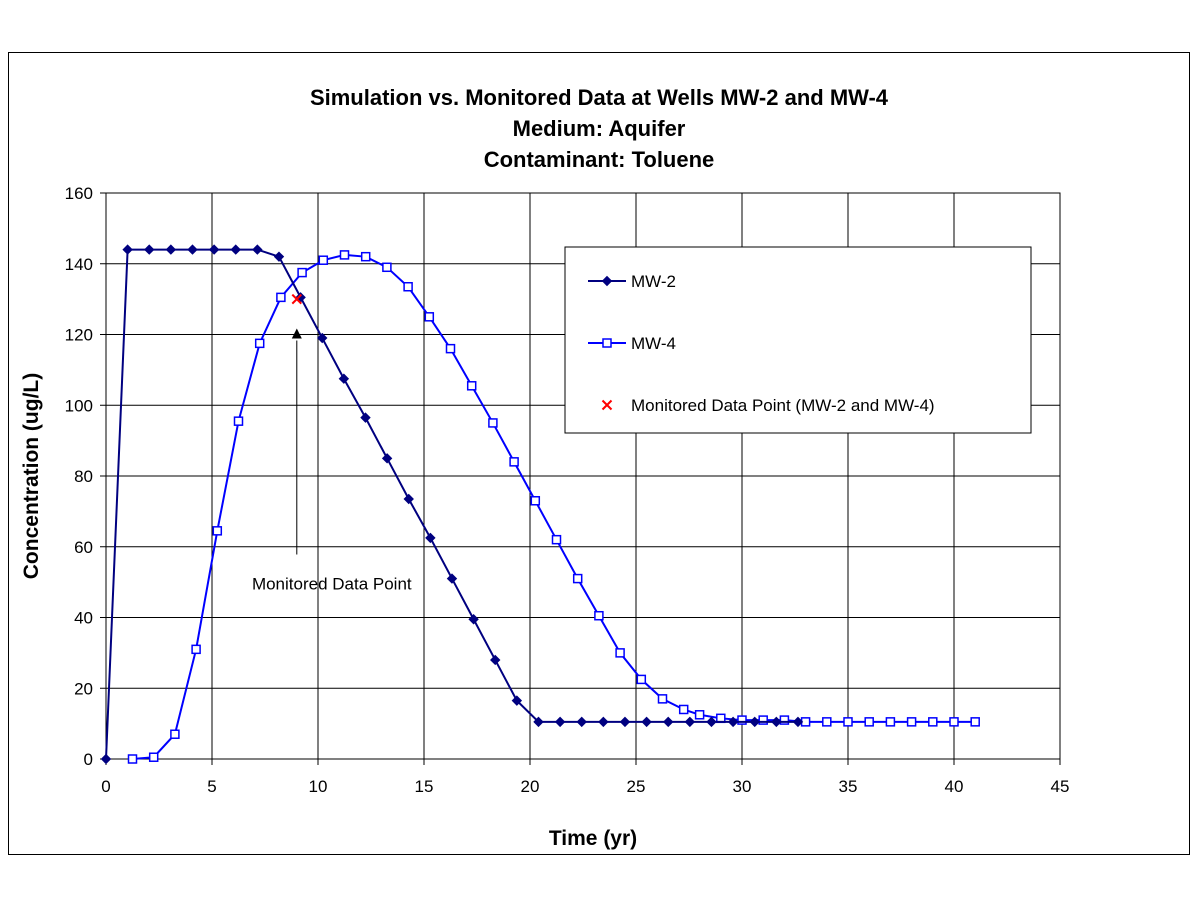 Image resolution: width=1198 pixels, height=898 pixels. What do you see at coordinates (79, 193) in the screenshot?
I see `y-tick-label: 160` at bounding box center [79, 193].